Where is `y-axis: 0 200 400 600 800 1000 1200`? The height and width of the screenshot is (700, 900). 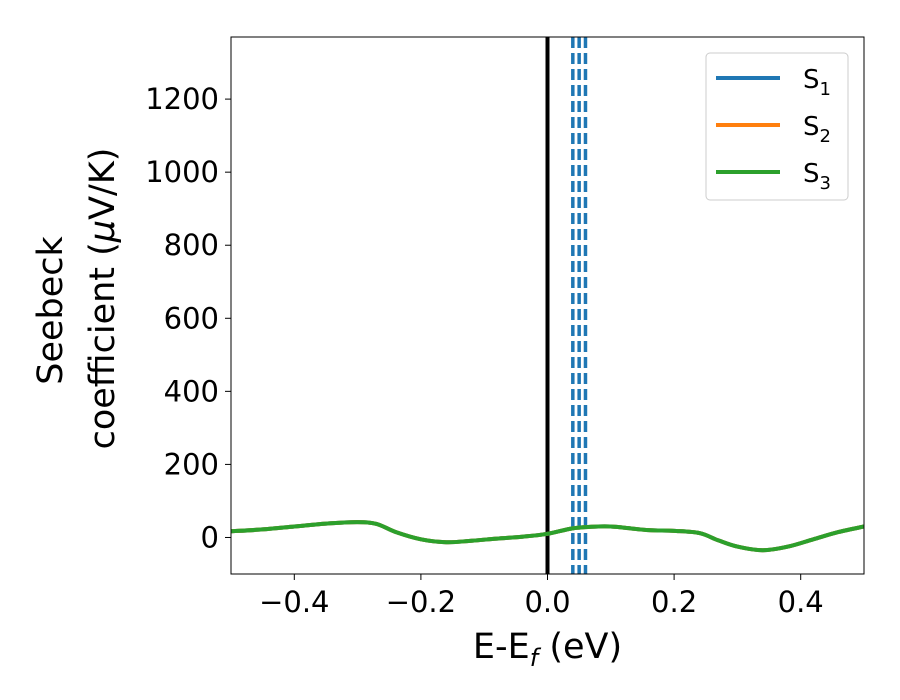
y-axis: 0 200 400 600 800 1000 1200 is located at coordinates (188, 318).